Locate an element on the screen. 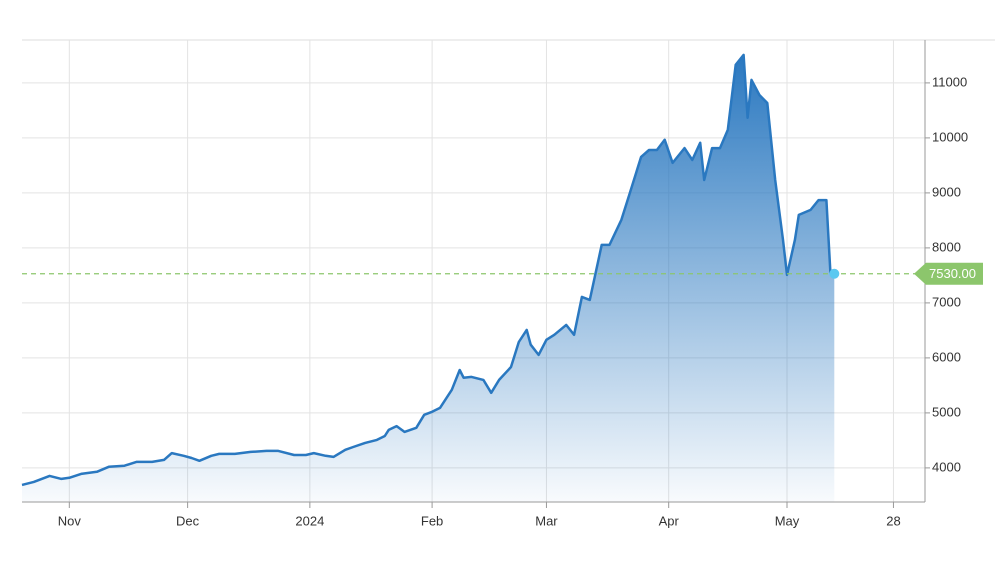  y-tick-label: 9000 is located at coordinates (946, 191).